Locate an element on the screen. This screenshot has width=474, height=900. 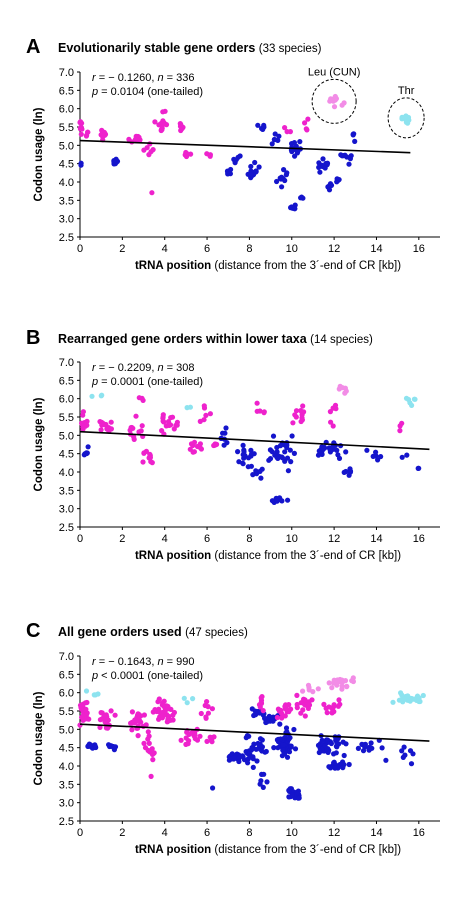
x-tick-label: 16 is located at coordinates (419, 249).